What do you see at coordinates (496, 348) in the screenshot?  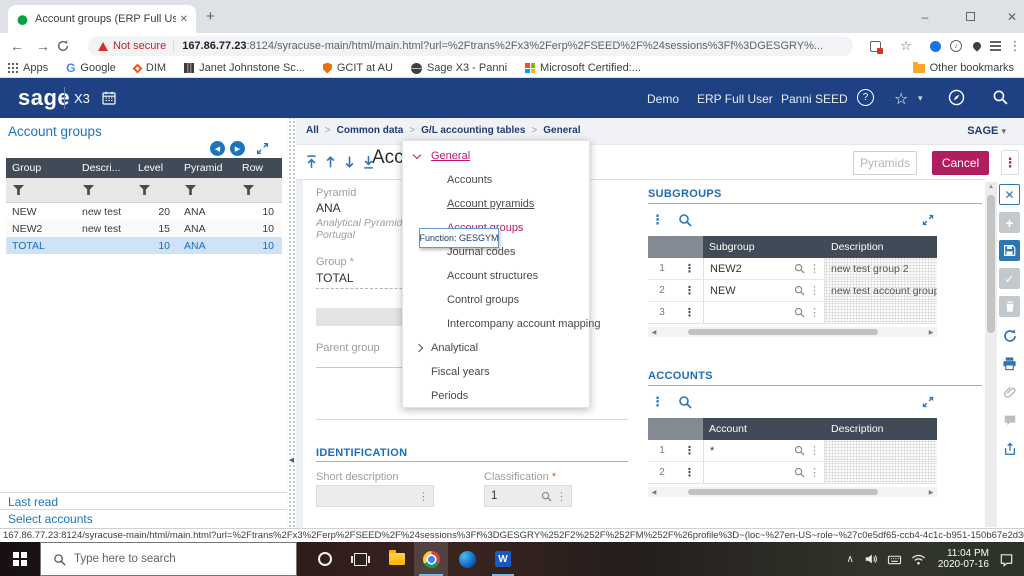 I see `menu-item-analytical: Analytical` at bounding box center [496, 348].